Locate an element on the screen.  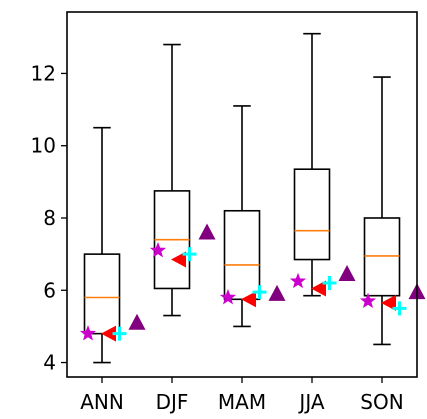
star-marker-jja is located at coordinates (298, 280).